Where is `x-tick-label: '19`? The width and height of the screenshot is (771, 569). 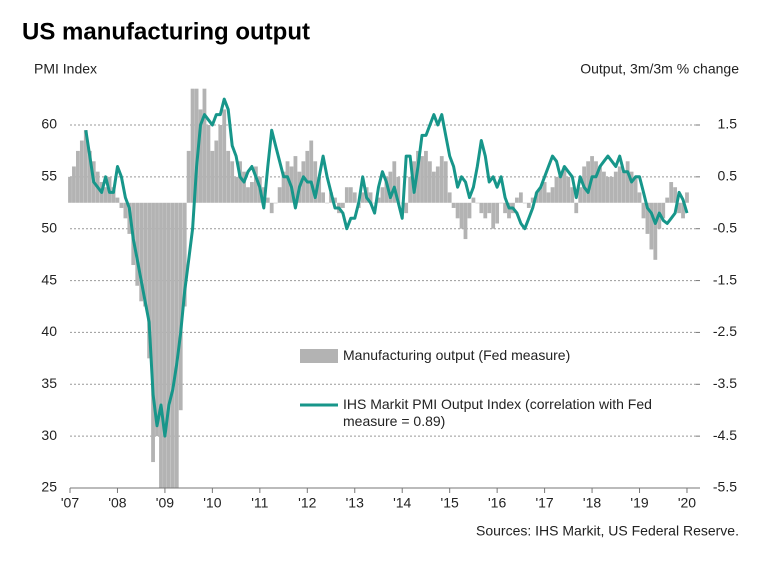 x-tick-label: '19 is located at coordinates (639, 503).